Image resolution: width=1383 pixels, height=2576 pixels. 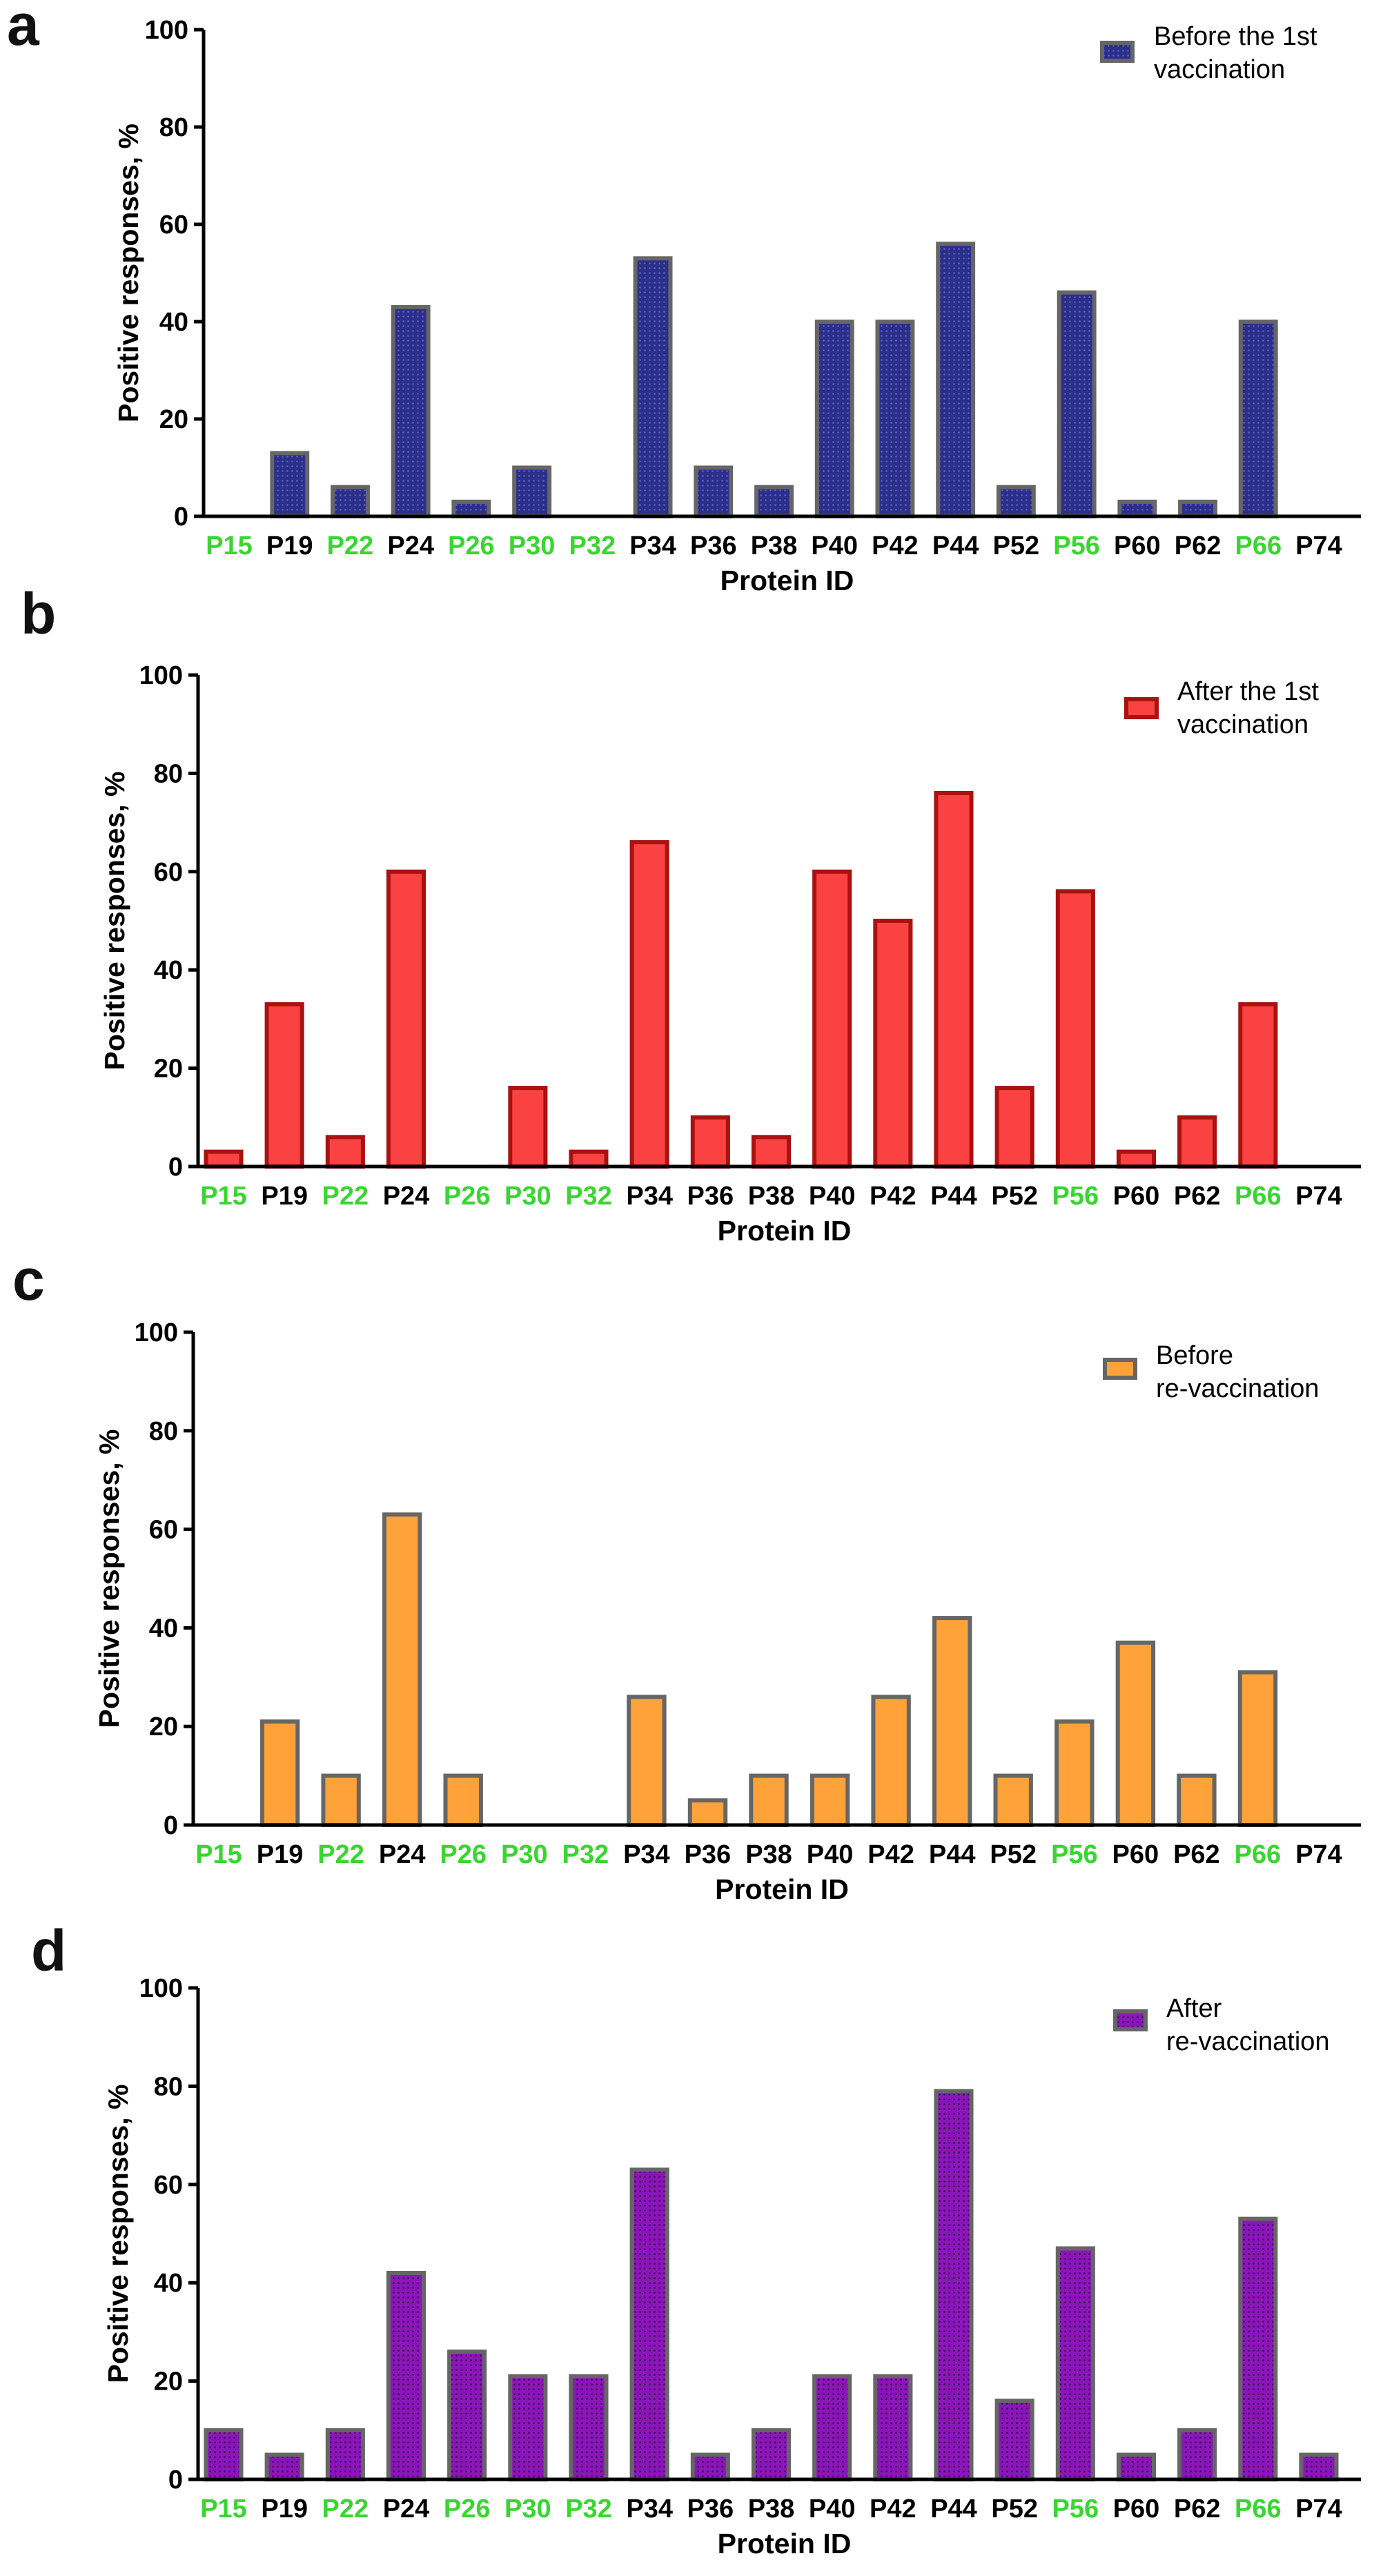 I want to click on legend: Before re-vaccination, so click(x=1211, y=1372).